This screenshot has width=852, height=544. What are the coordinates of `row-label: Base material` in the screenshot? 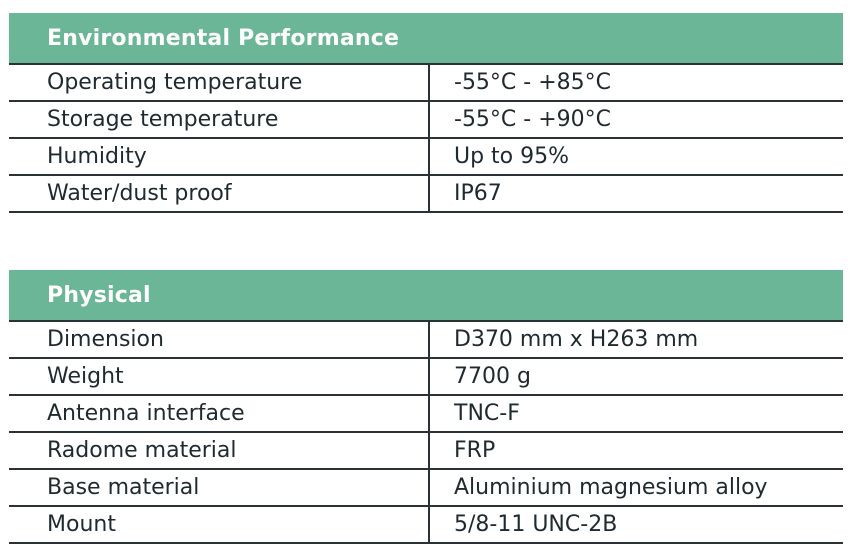 It's located at (219, 487).